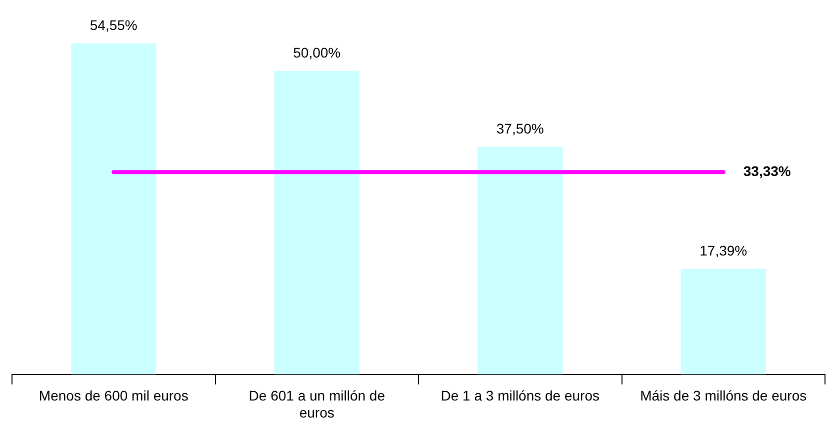 The image size is (826, 430). Describe the element at coordinates (113, 396) in the screenshot. I see `x-tick-label: Menos de 600 mil euros` at that location.